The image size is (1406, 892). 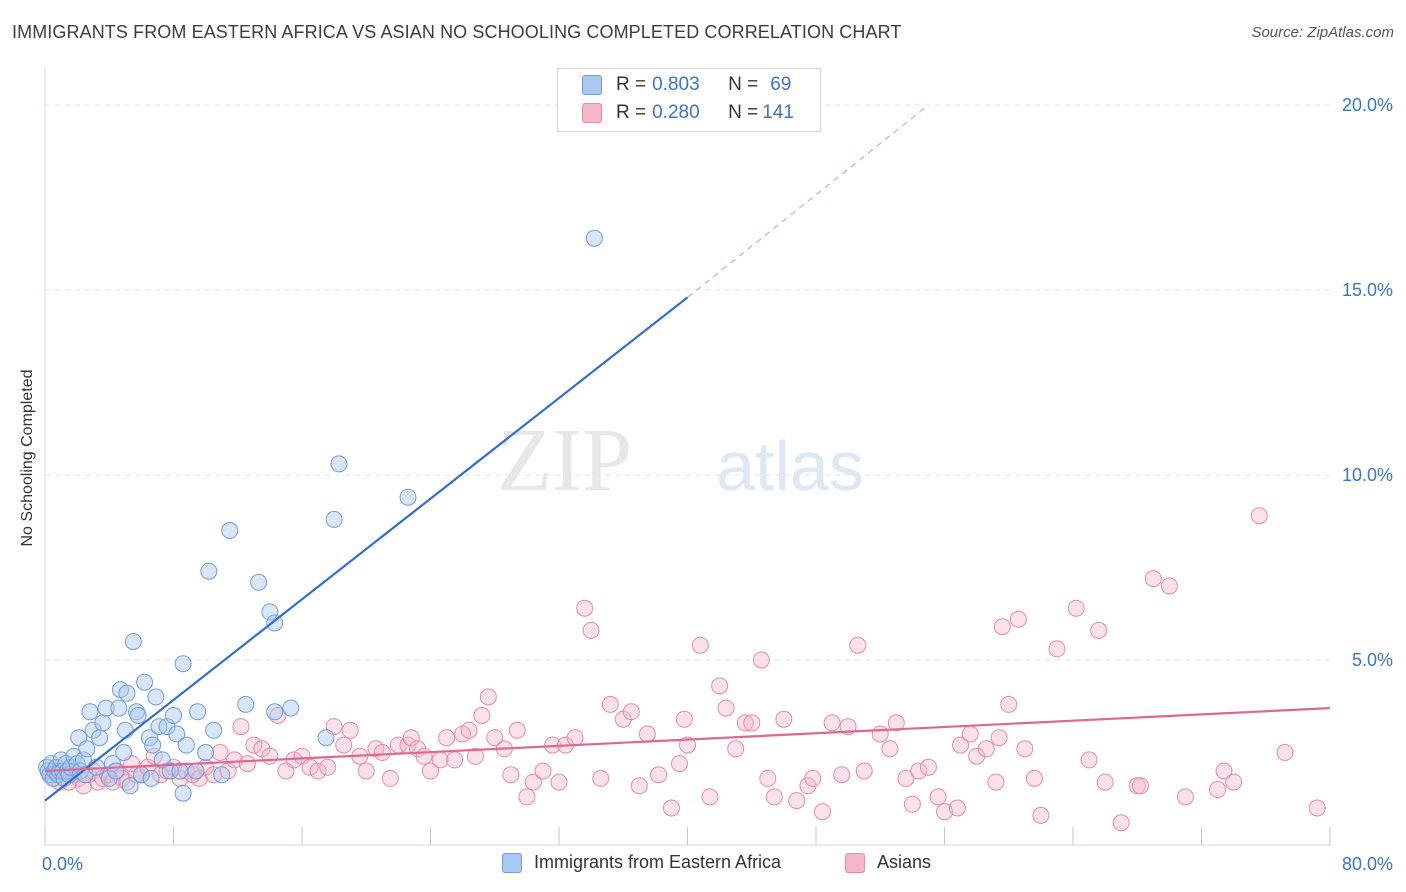 What do you see at coordinates (512, 862) in the screenshot?
I see `legend-swatch-blue` at bounding box center [512, 862].